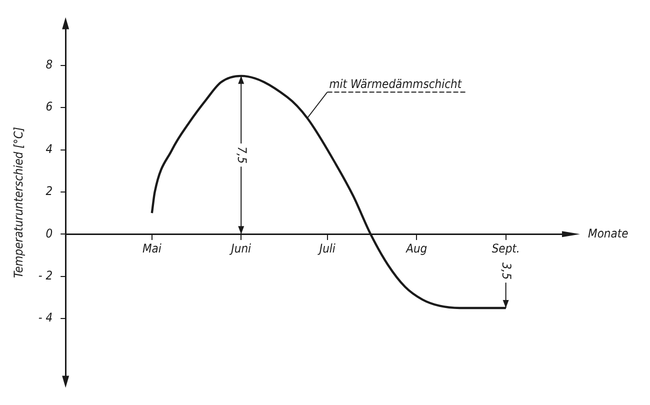  What do you see at coordinates (49, 149) in the screenshot?
I see `y-tick-label: 4` at bounding box center [49, 149].